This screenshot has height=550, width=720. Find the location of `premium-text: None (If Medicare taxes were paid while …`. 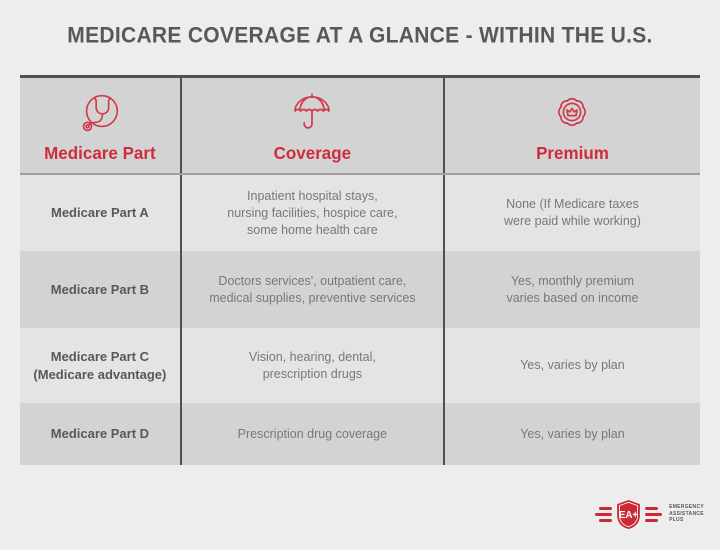

premium-text: None (If Medicare taxes were paid while … is located at coordinates (572, 212).